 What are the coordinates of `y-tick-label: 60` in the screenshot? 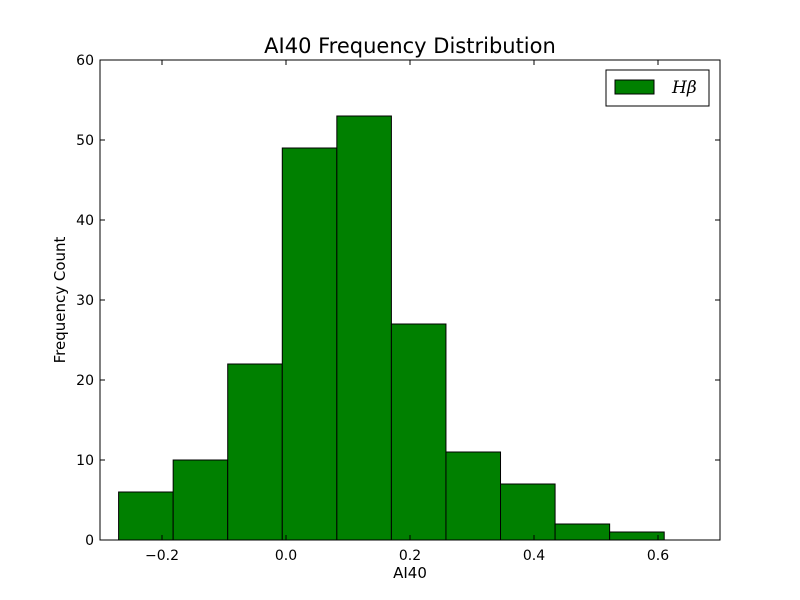 It's located at (85, 61).